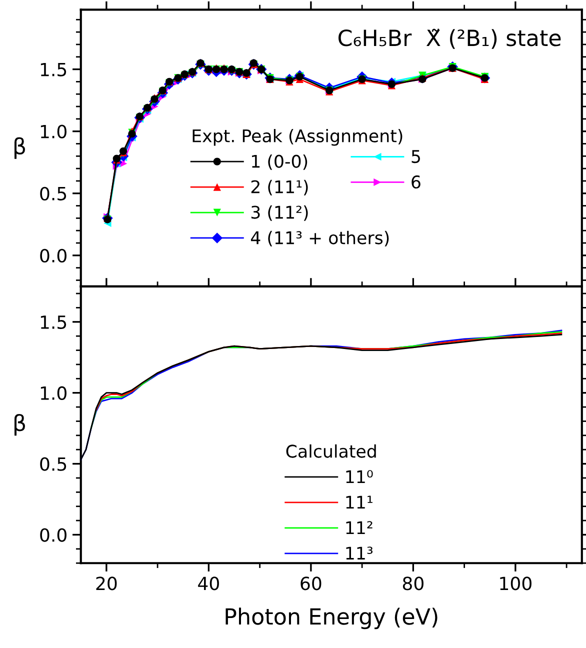  I want to click on legend-label: 4 (11³ + others), so click(319, 238).